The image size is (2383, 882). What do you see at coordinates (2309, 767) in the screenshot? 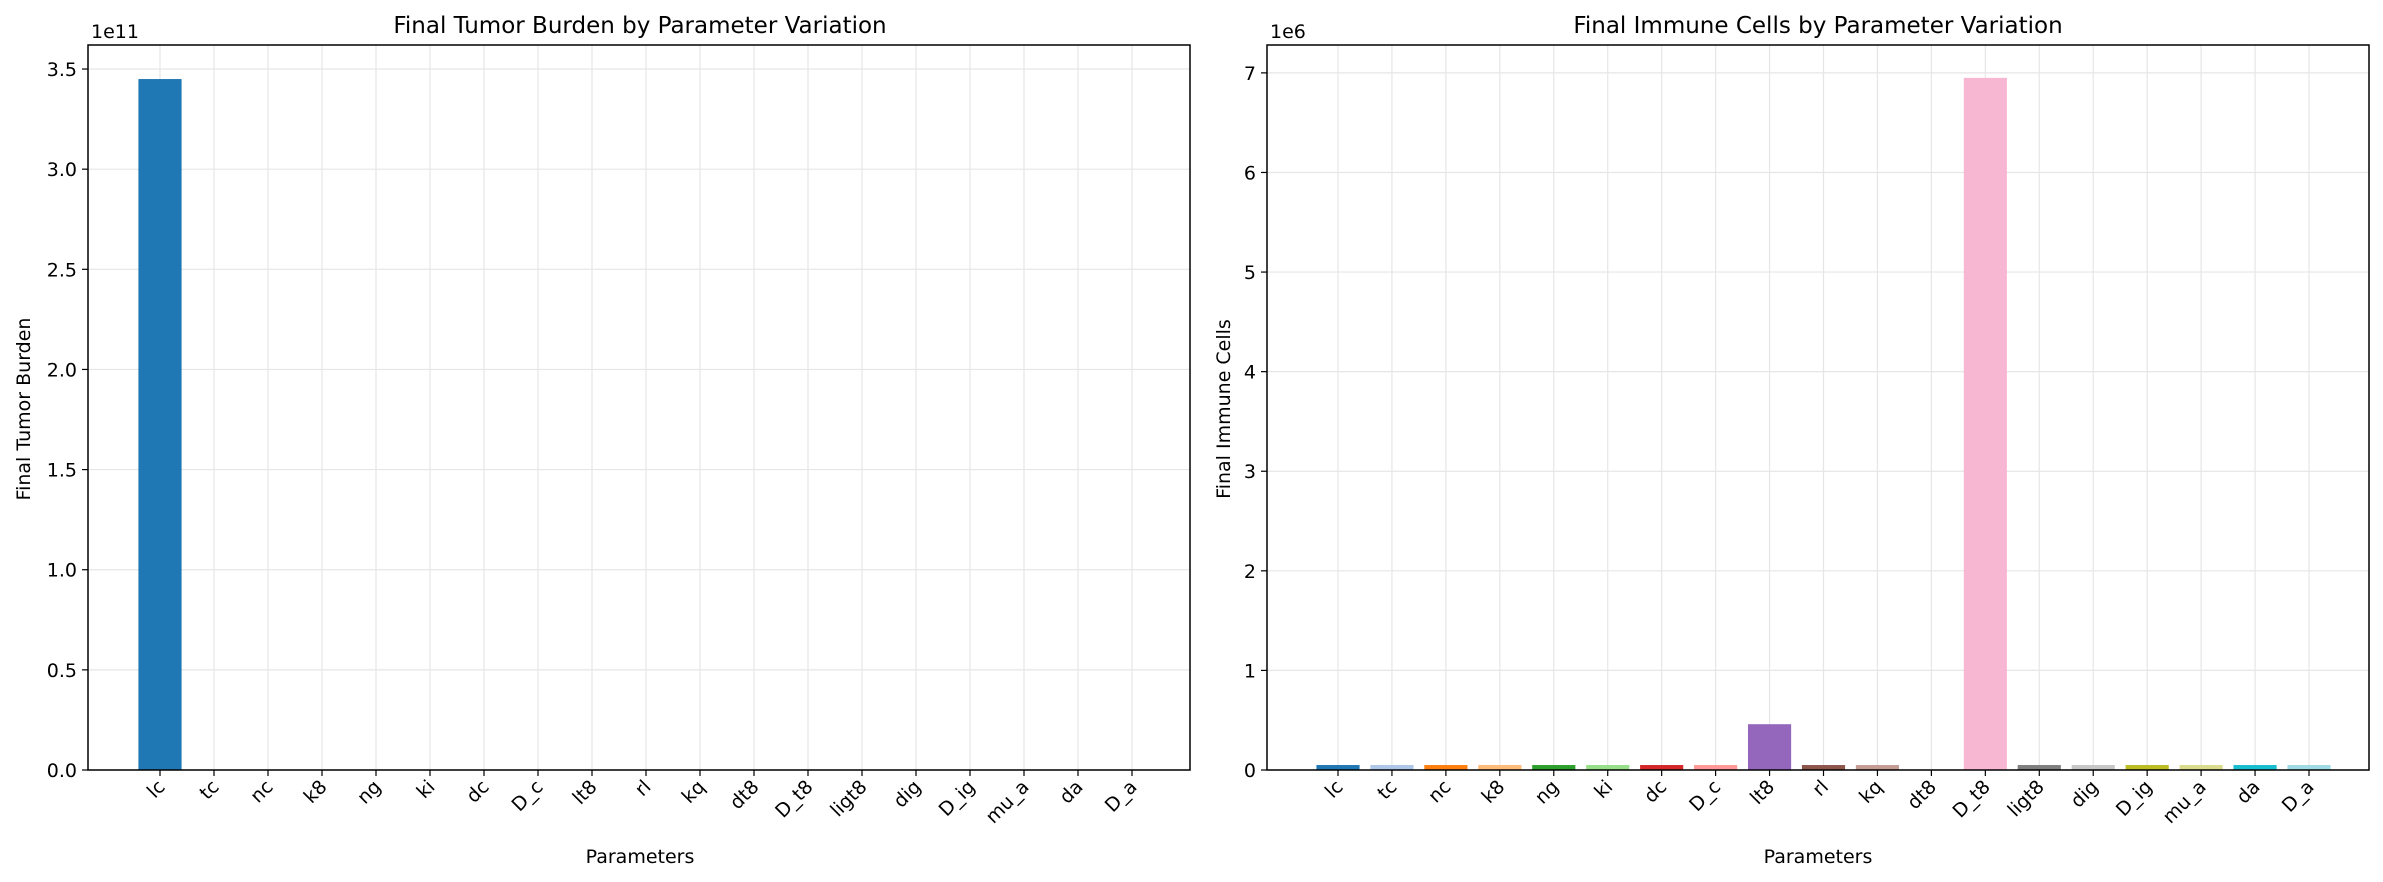
I see `bar-D_a` at bounding box center [2309, 767].